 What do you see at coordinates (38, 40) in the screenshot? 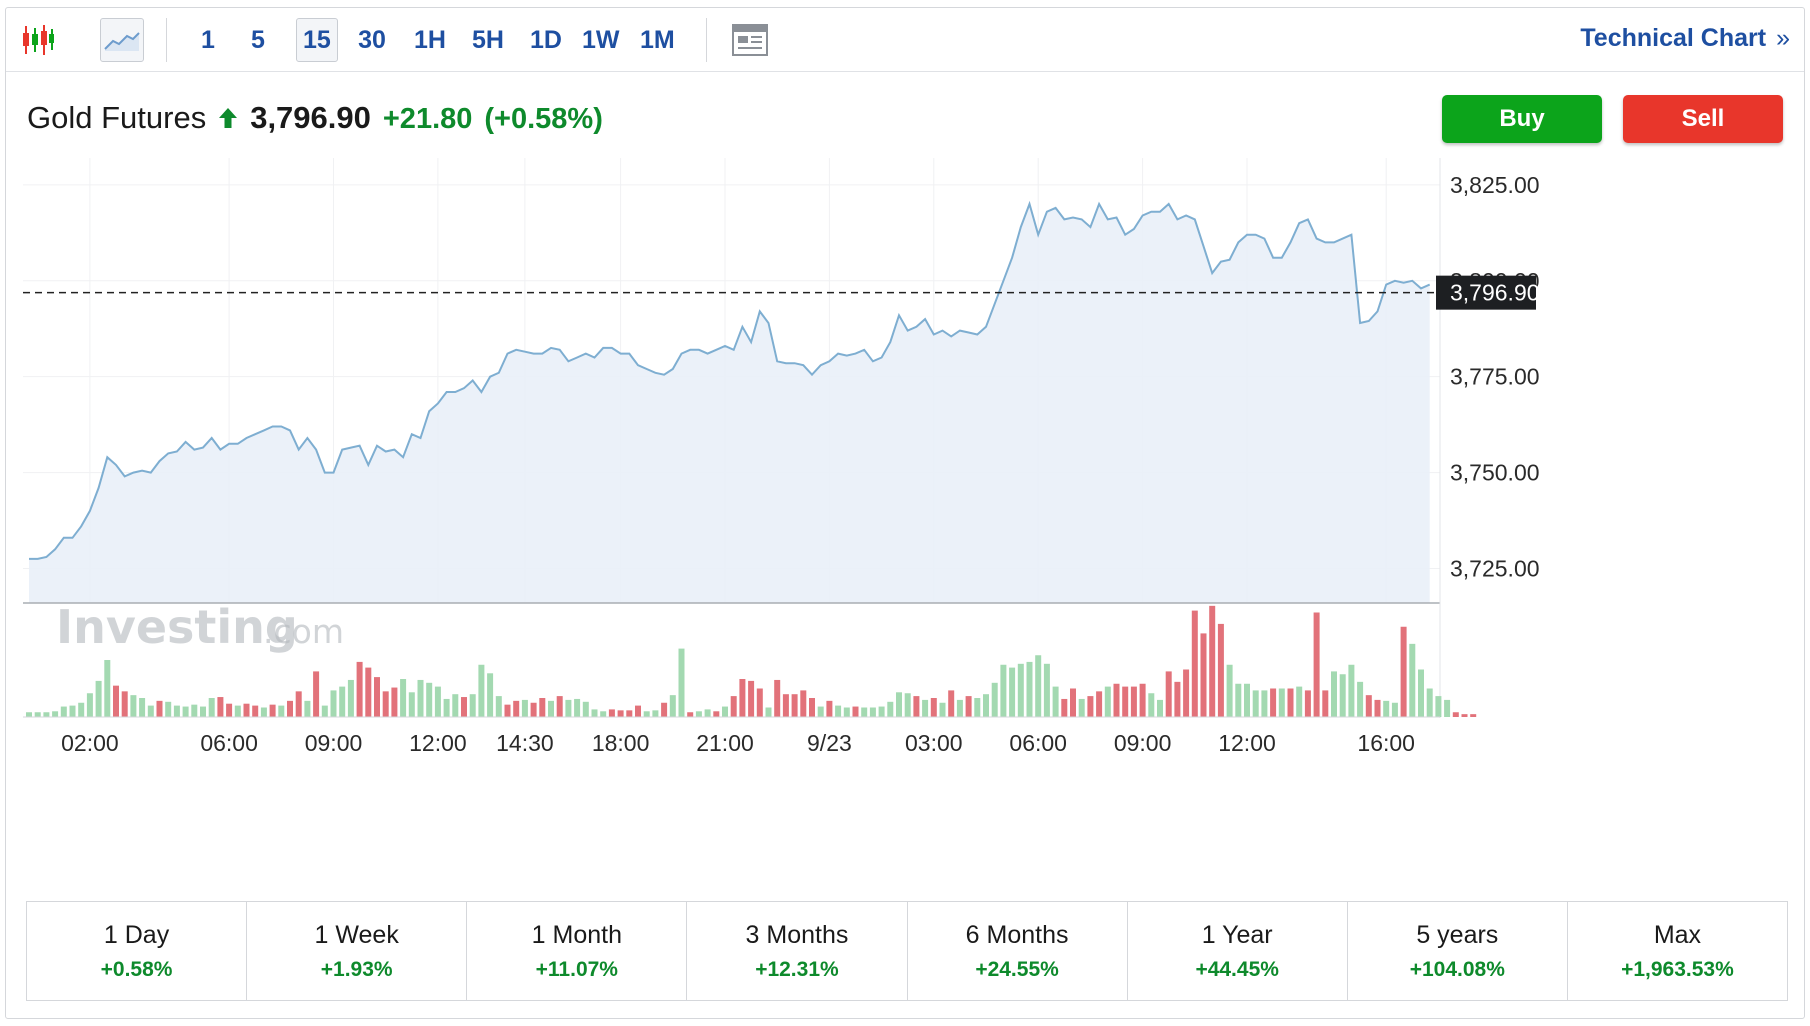
I see `candlestick-icon` at bounding box center [38, 40].